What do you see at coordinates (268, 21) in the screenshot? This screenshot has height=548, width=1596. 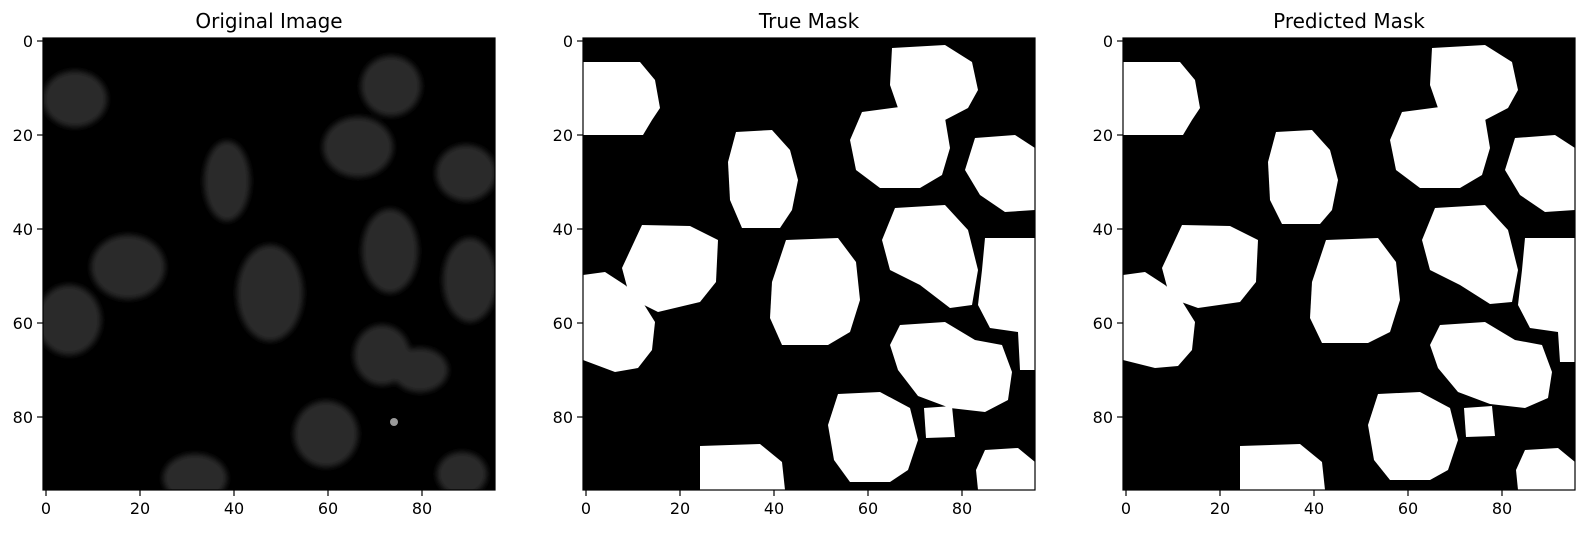 I see `panel-title-original: Original Image` at bounding box center [268, 21].